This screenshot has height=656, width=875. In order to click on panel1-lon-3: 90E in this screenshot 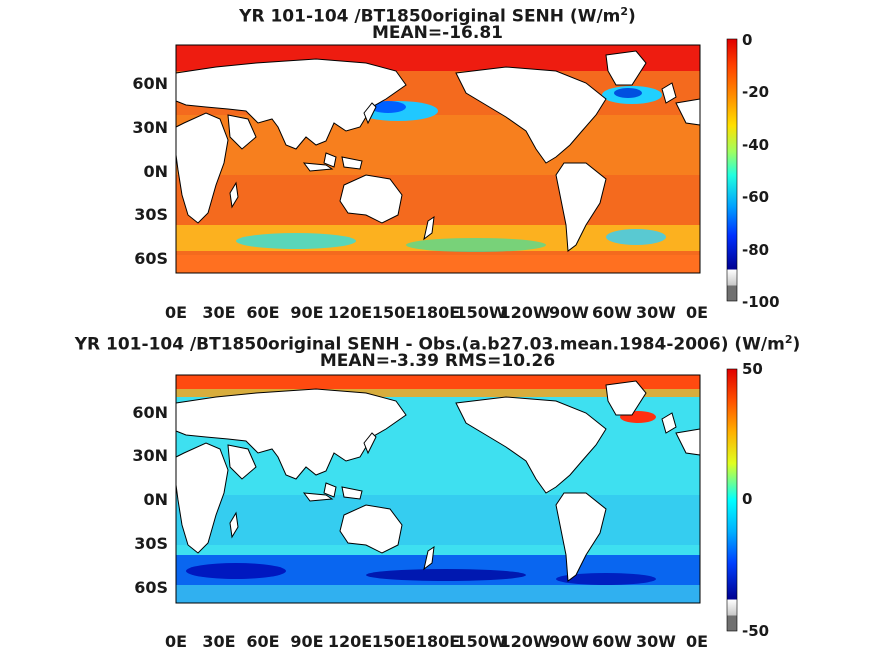, I will do `click(307, 312)`.